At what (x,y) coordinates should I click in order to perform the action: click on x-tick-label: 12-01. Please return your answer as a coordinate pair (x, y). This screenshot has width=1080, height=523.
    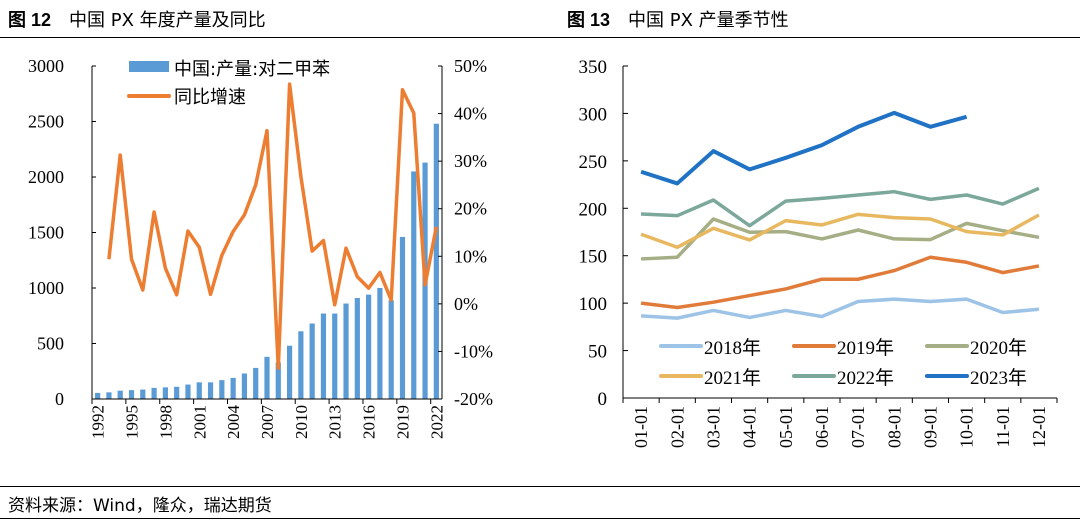
    Looking at the image, I should click on (1039, 427).